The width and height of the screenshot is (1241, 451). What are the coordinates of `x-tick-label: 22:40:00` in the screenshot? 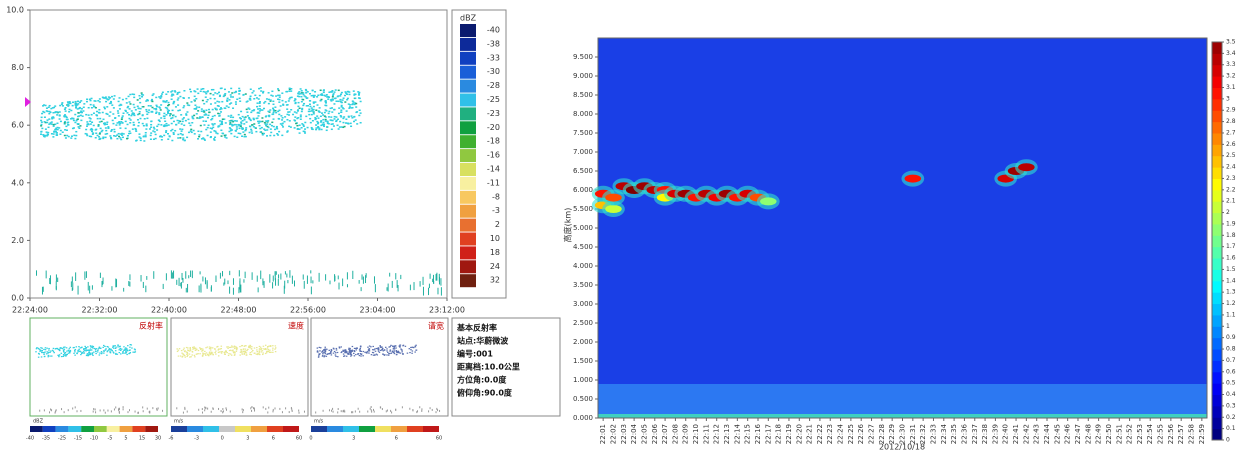 It's located at (169, 310).